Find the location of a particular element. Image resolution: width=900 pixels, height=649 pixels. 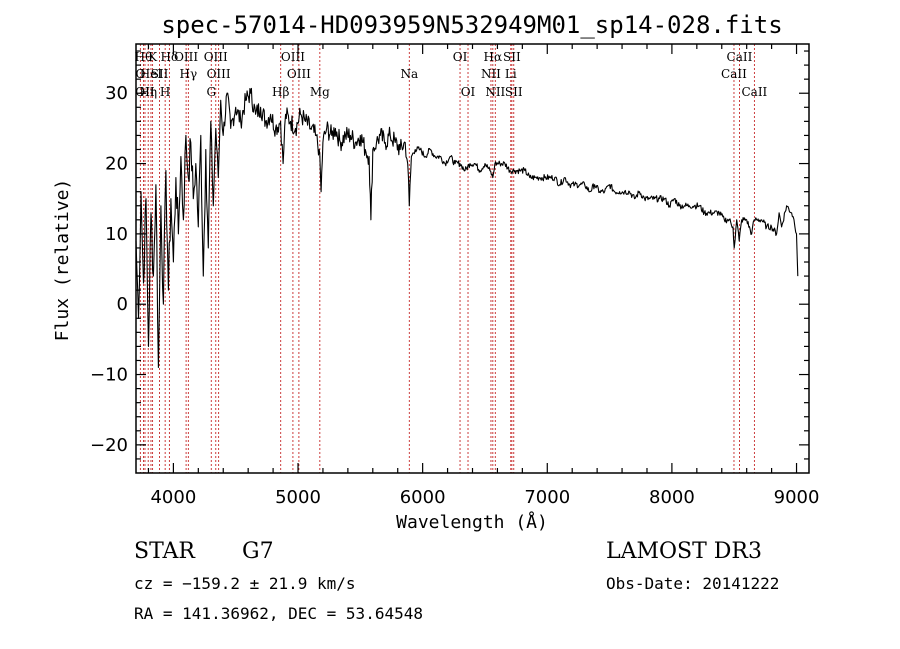

line-marker-label: Li is located at coordinates (511, 74).